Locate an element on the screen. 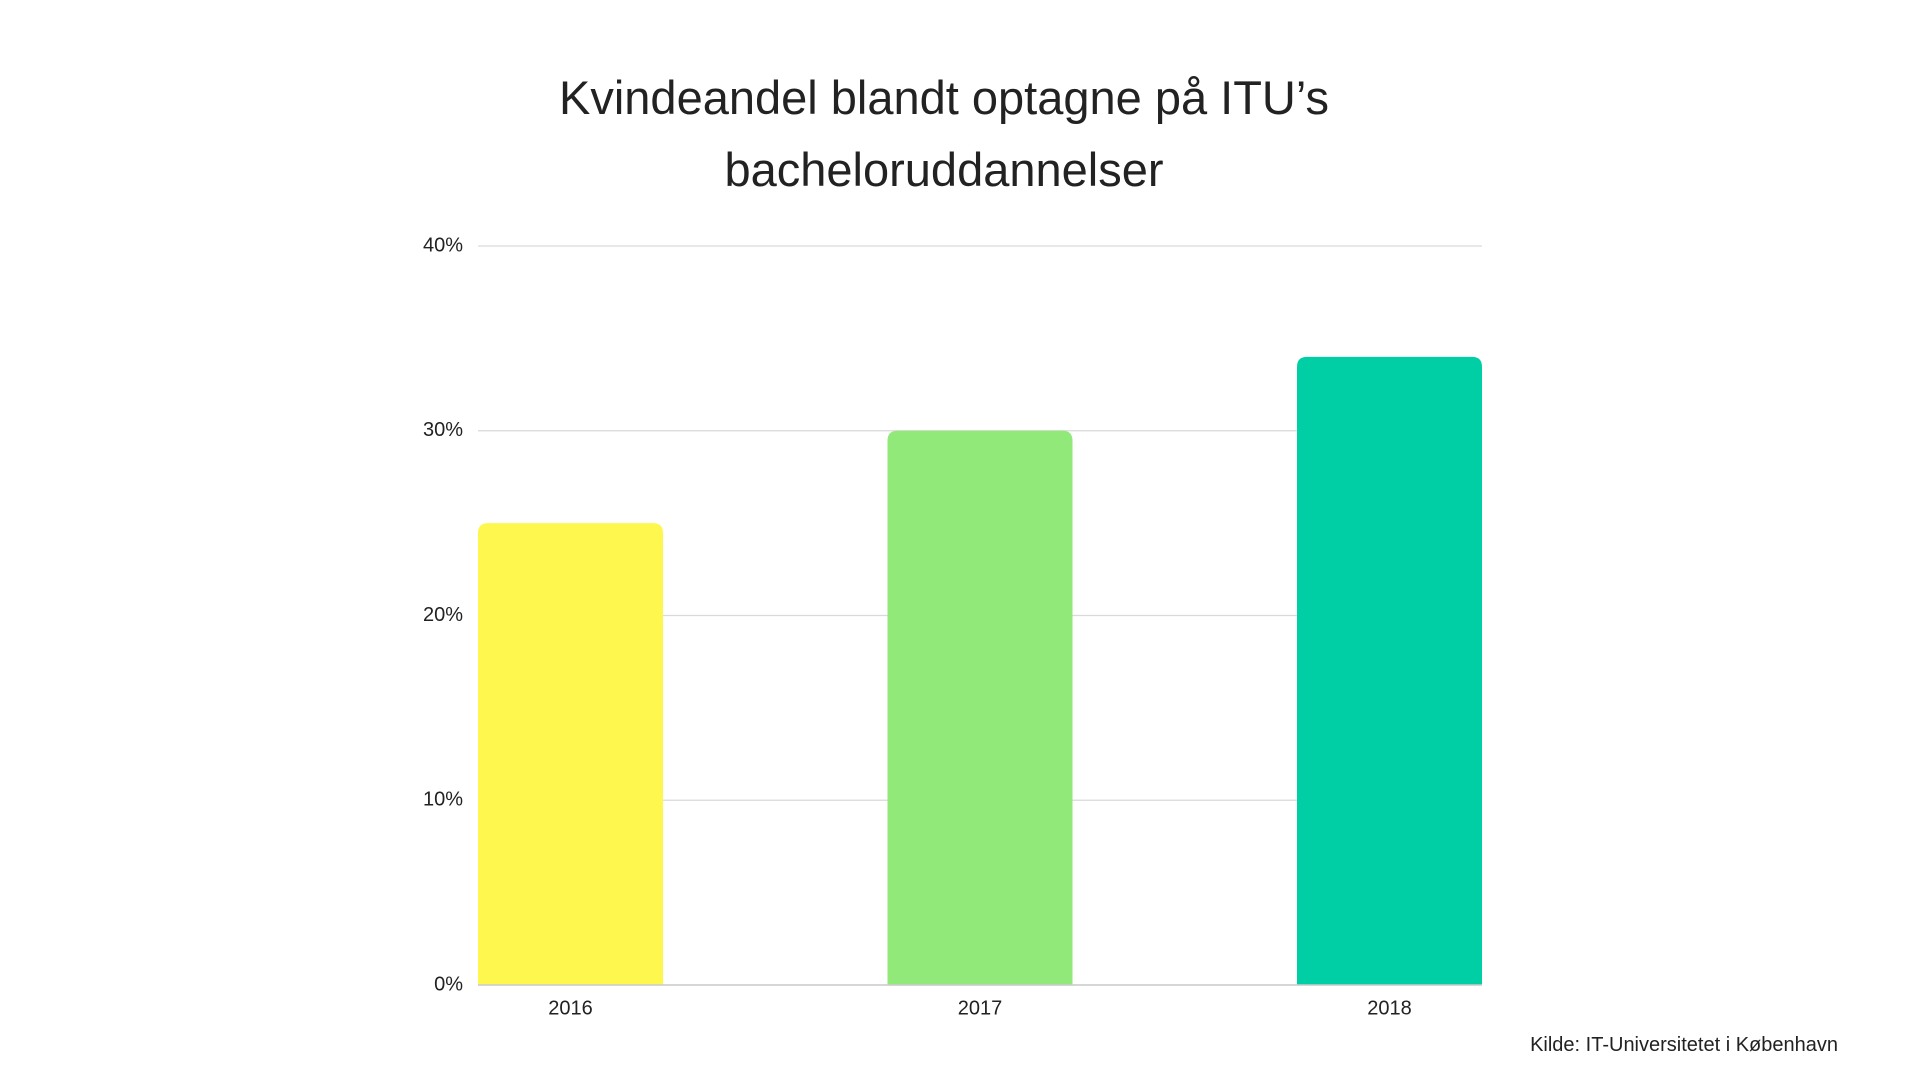 This screenshot has width=1920, height=1080. y-tick-label: 0% is located at coordinates (448, 984).